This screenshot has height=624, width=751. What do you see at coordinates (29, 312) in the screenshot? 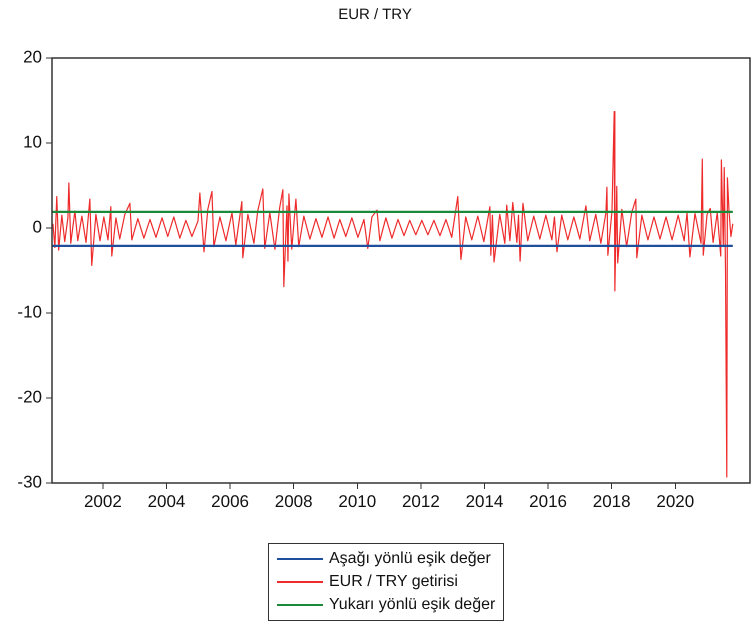
I see `y-tick-label: -10` at bounding box center [29, 312].